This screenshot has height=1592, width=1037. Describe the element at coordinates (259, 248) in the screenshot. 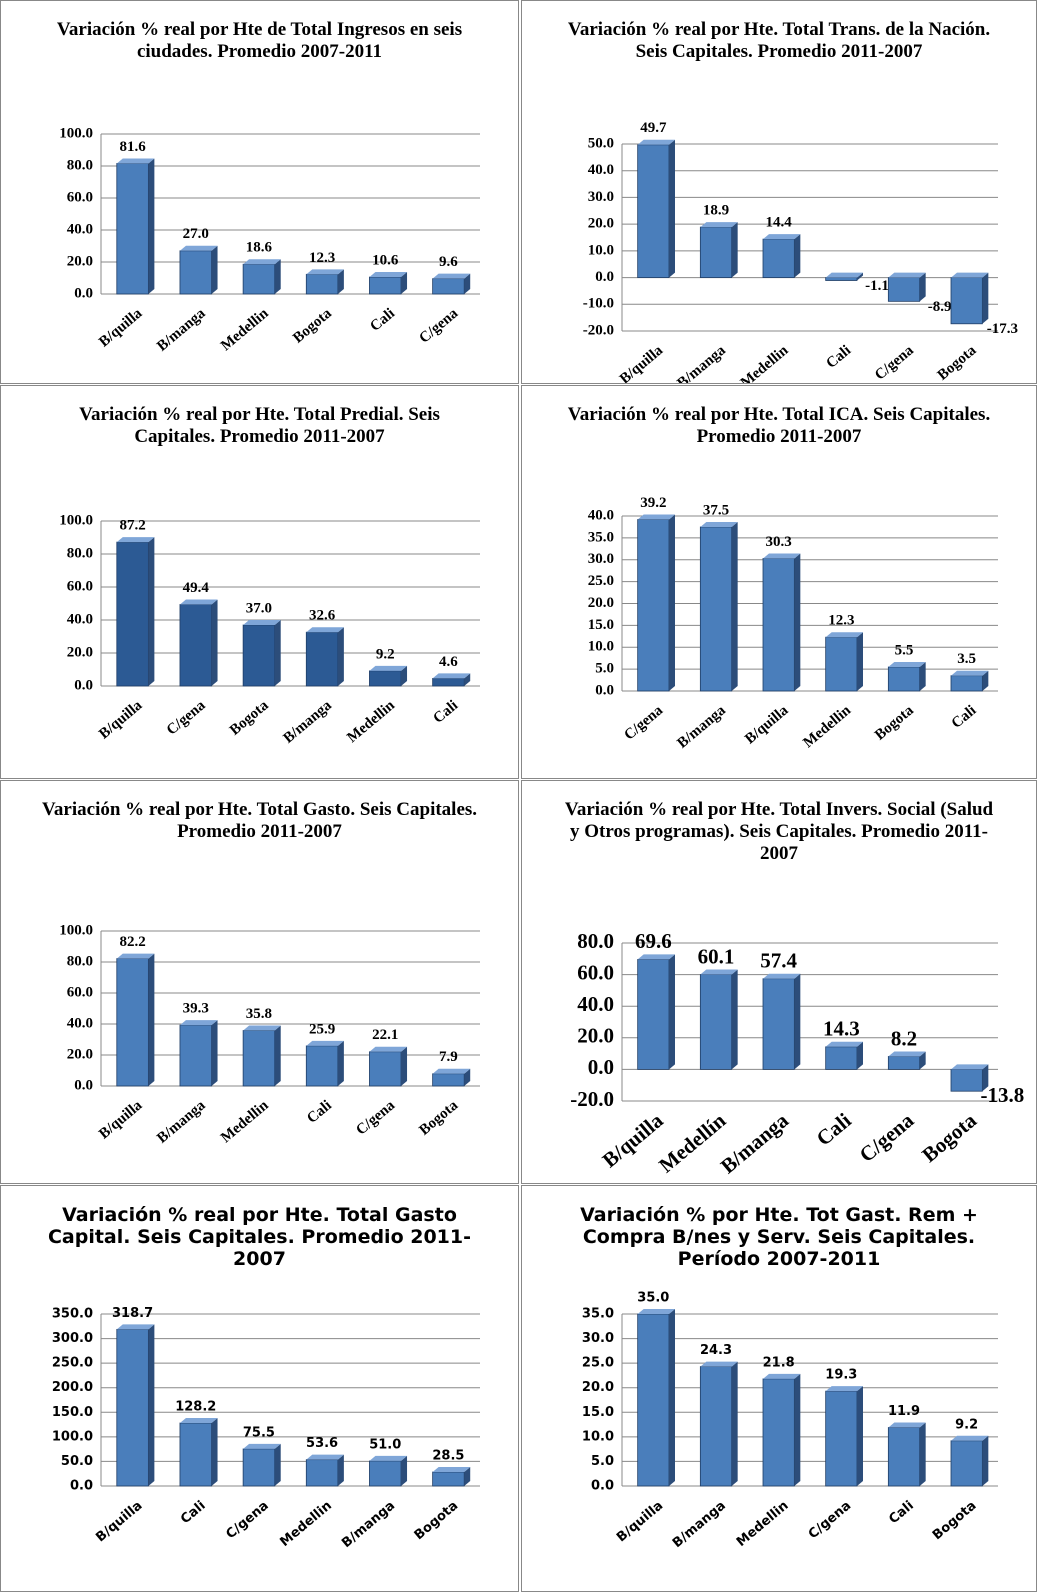

I see `value-label: 18.6` at that location.